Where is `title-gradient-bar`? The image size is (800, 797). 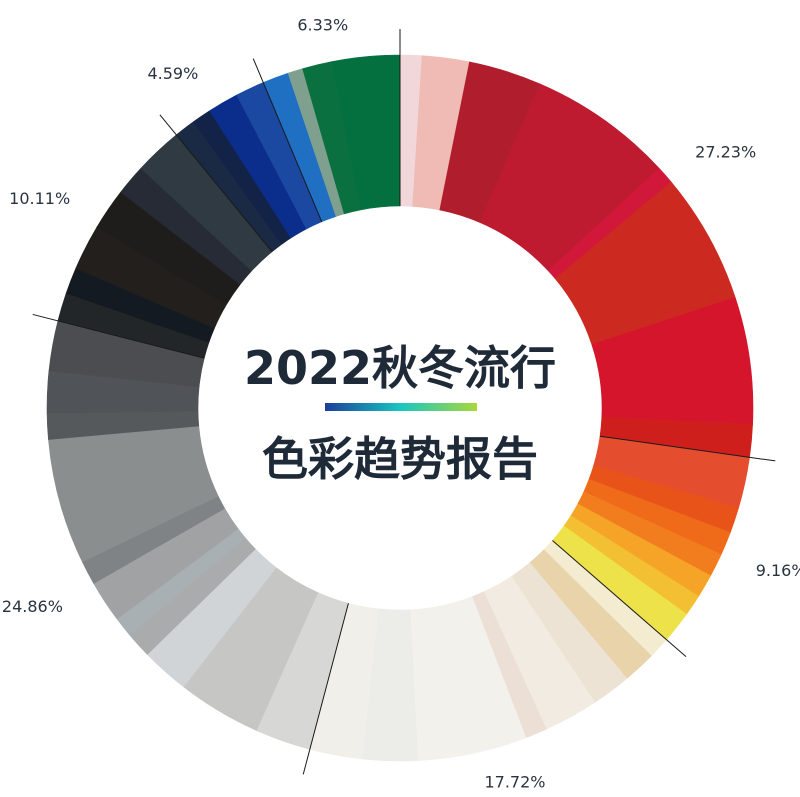
title-gradient-bar is located at coordinates (401, 407).